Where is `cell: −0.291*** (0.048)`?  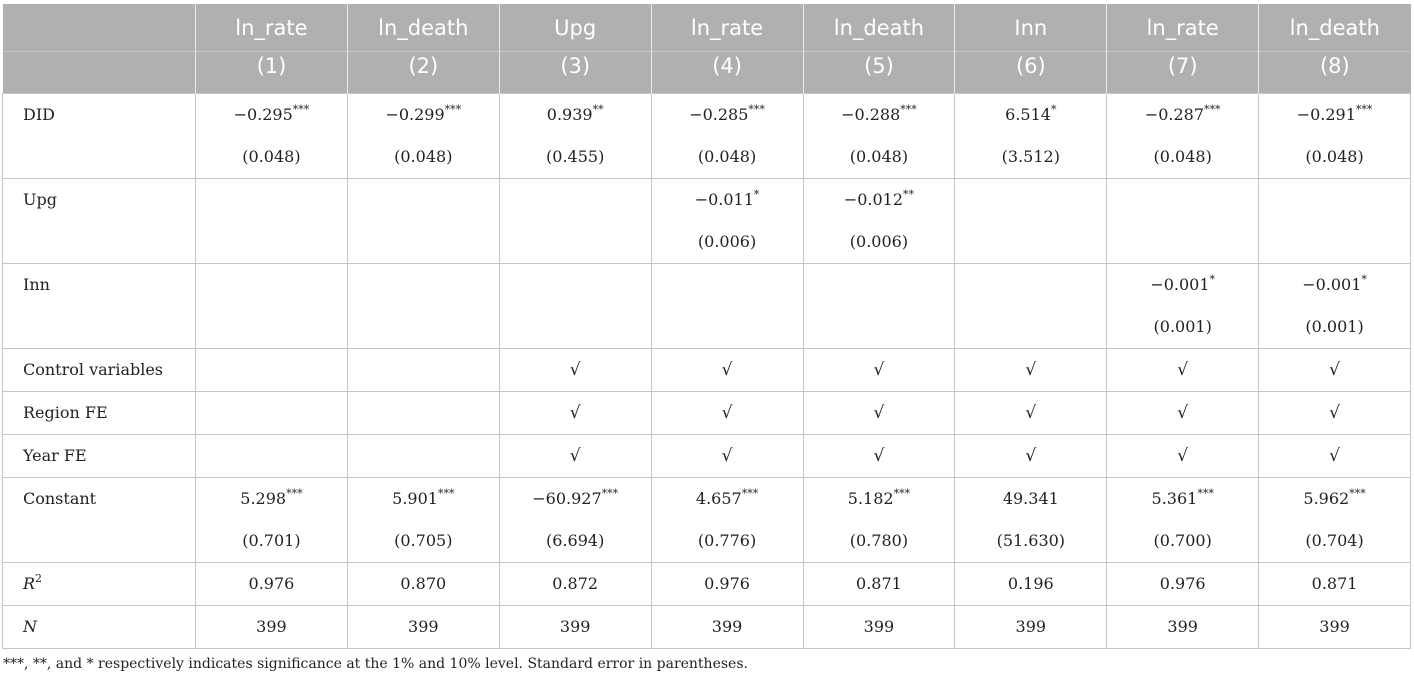
cell: −0.291*** (0.048) is located at coordinates (1334, 136).